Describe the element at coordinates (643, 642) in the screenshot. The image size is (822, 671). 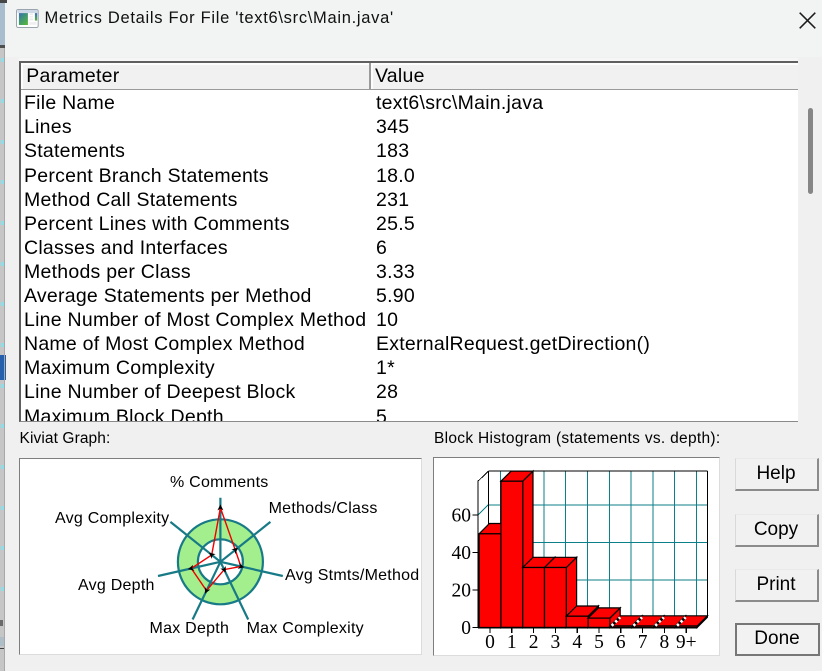
I see `svg-text: 7` at that location.